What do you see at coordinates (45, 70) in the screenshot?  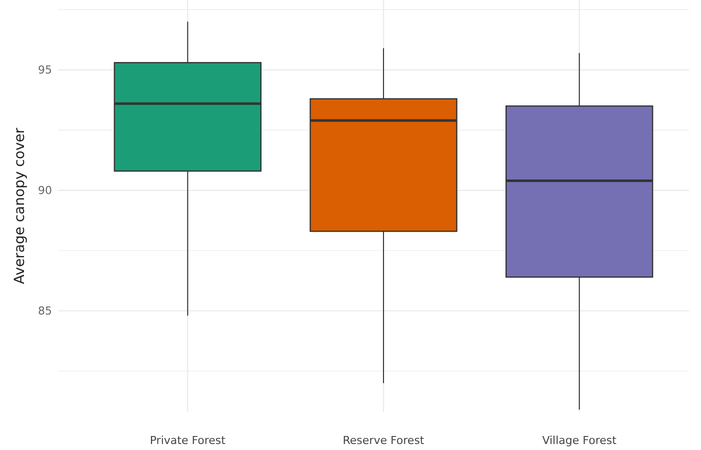 I see `y-tick-label: 95` at bounding box center [45, 70].